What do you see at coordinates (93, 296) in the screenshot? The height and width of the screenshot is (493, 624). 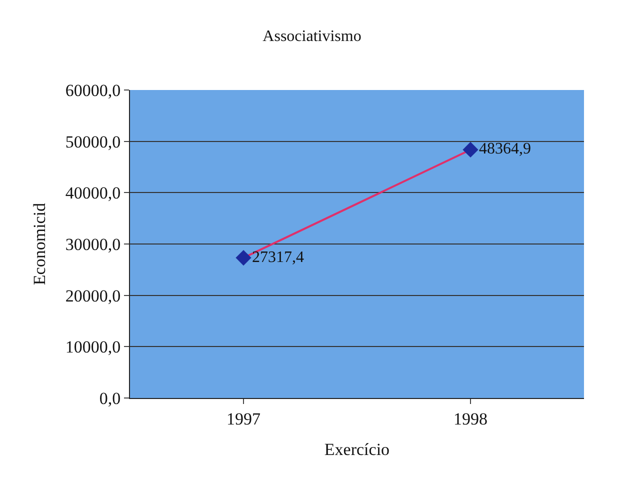 I see `y-tick-label: 20000,0` at bounding box center [93, 296].